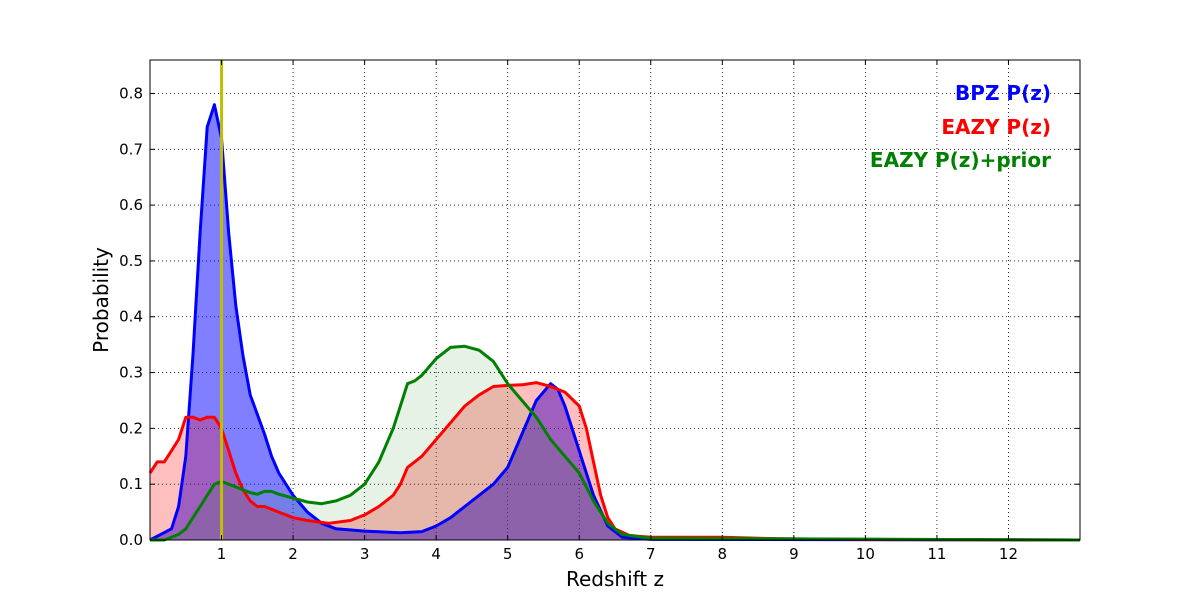 This screenshot has height=600, width=1200. What do you see at coordinates (131, 205) in the screenshot?
I see `y-tick-label: 0.6` at bounding box center [131, 205].